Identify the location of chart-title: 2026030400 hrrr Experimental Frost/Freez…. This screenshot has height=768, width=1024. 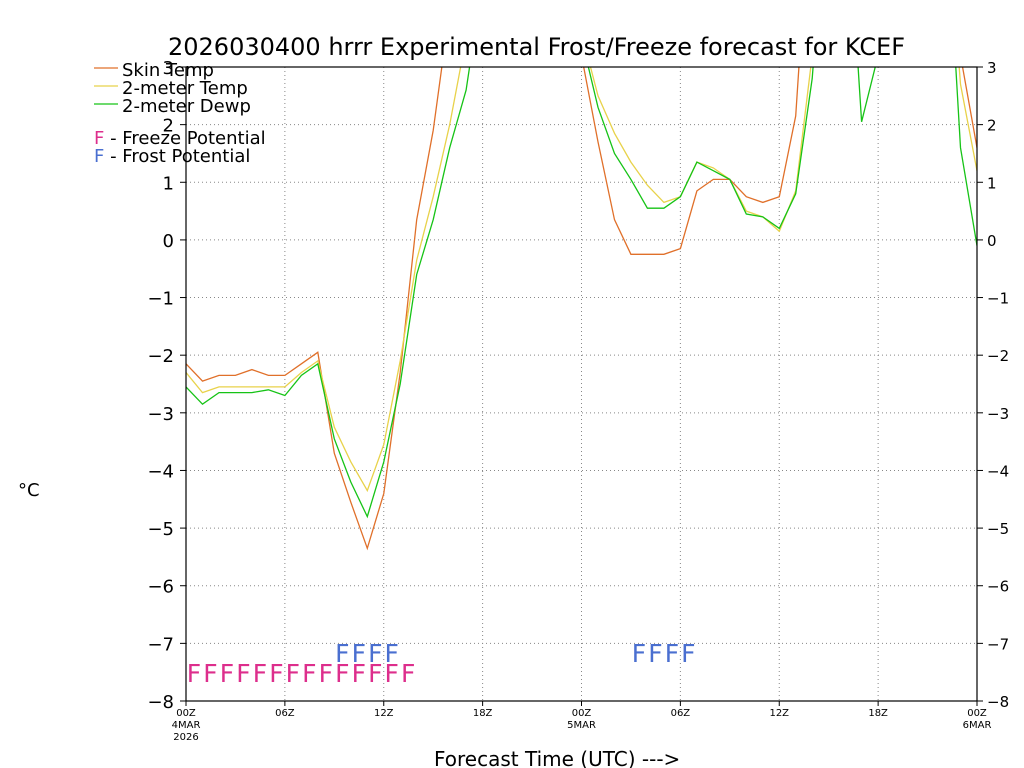
(536, 47).